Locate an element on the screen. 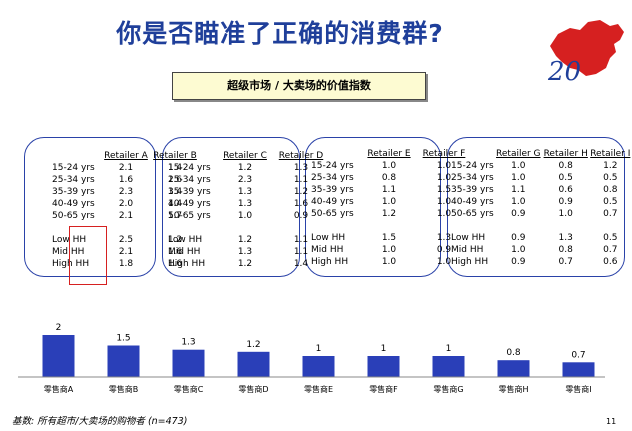  table-row: High HH 1.8 1.6 is located at coordinates (125, 264).